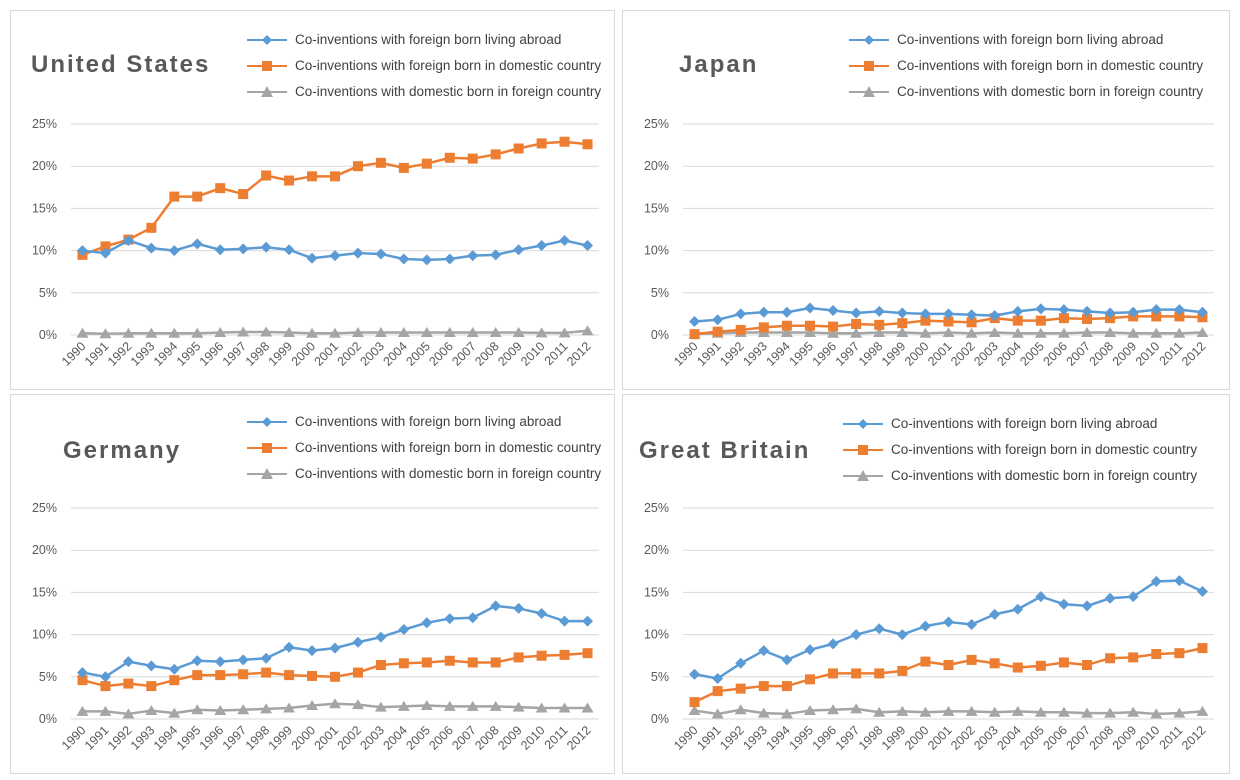  I want to click on x-tick-label: 1991, so click(97, 738).